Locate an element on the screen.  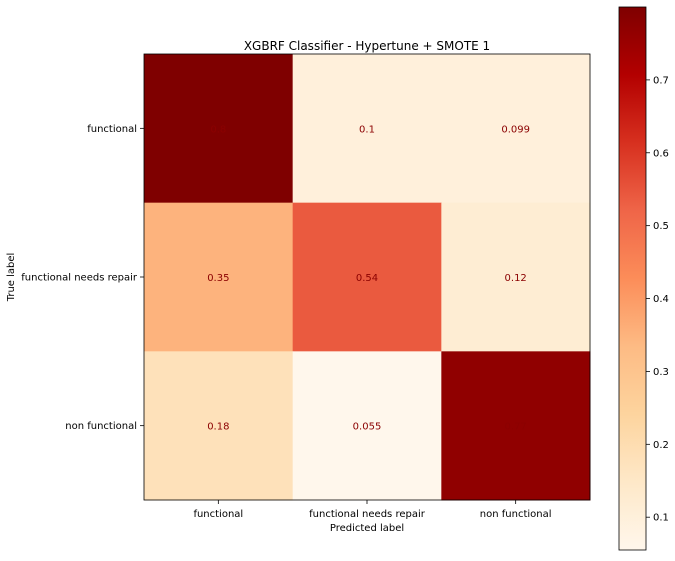
x-tick-label: functional needs repair is located at coordinates (367, 514).